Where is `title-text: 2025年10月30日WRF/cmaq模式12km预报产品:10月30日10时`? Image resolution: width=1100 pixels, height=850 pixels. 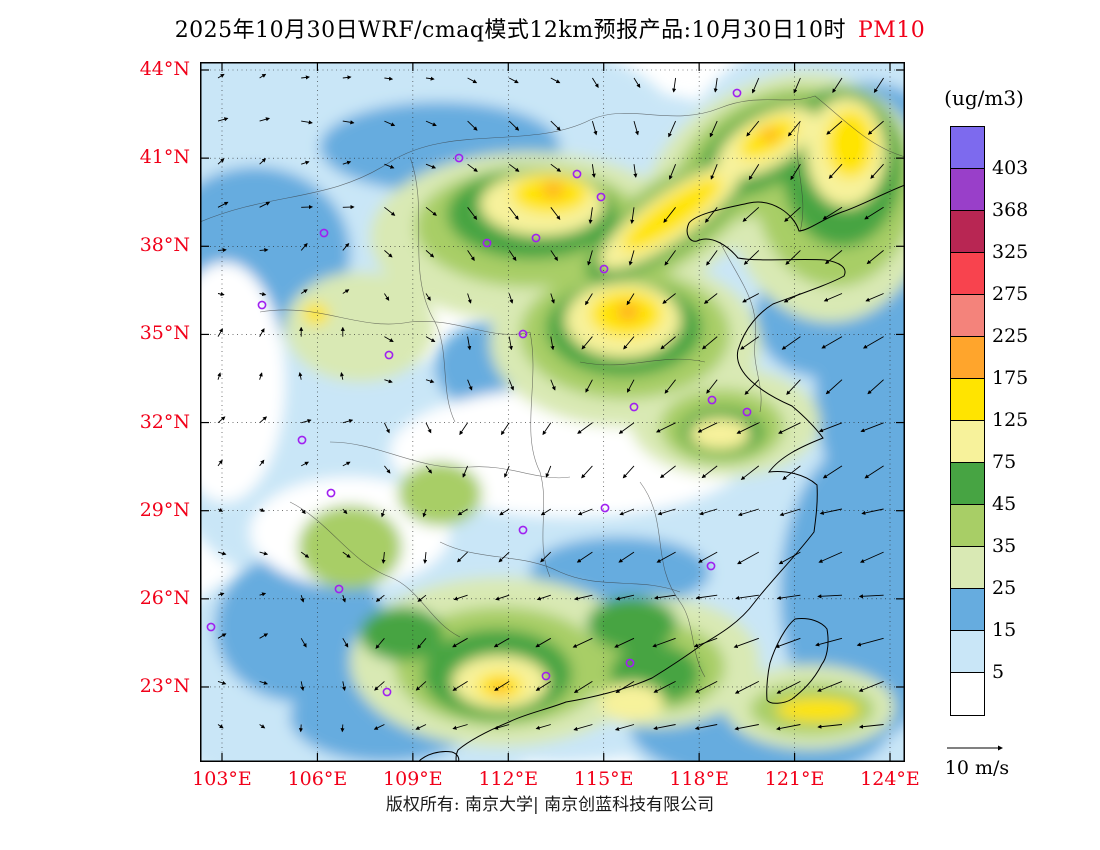
title-text: 2025年10月30日WRF/cmaq模式12km预报产品:10月30日10时 is located at coordinates (510, 30).